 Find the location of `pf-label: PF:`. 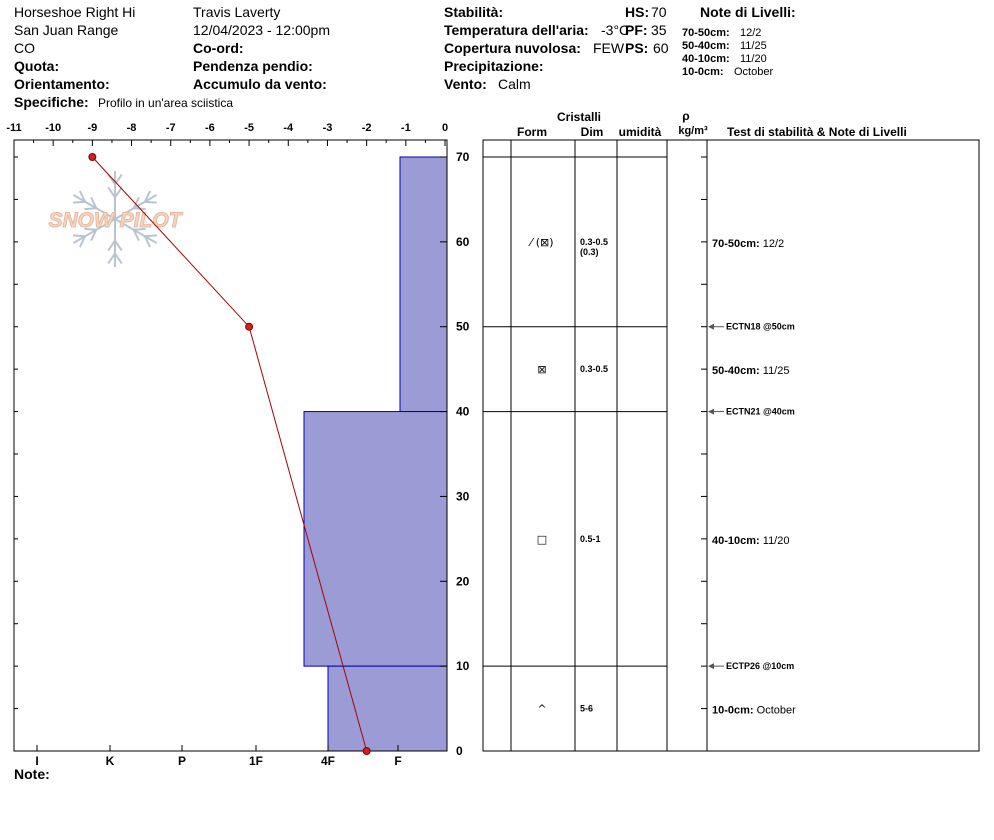

pf-label: PF: is located at coordinates (636, 30).